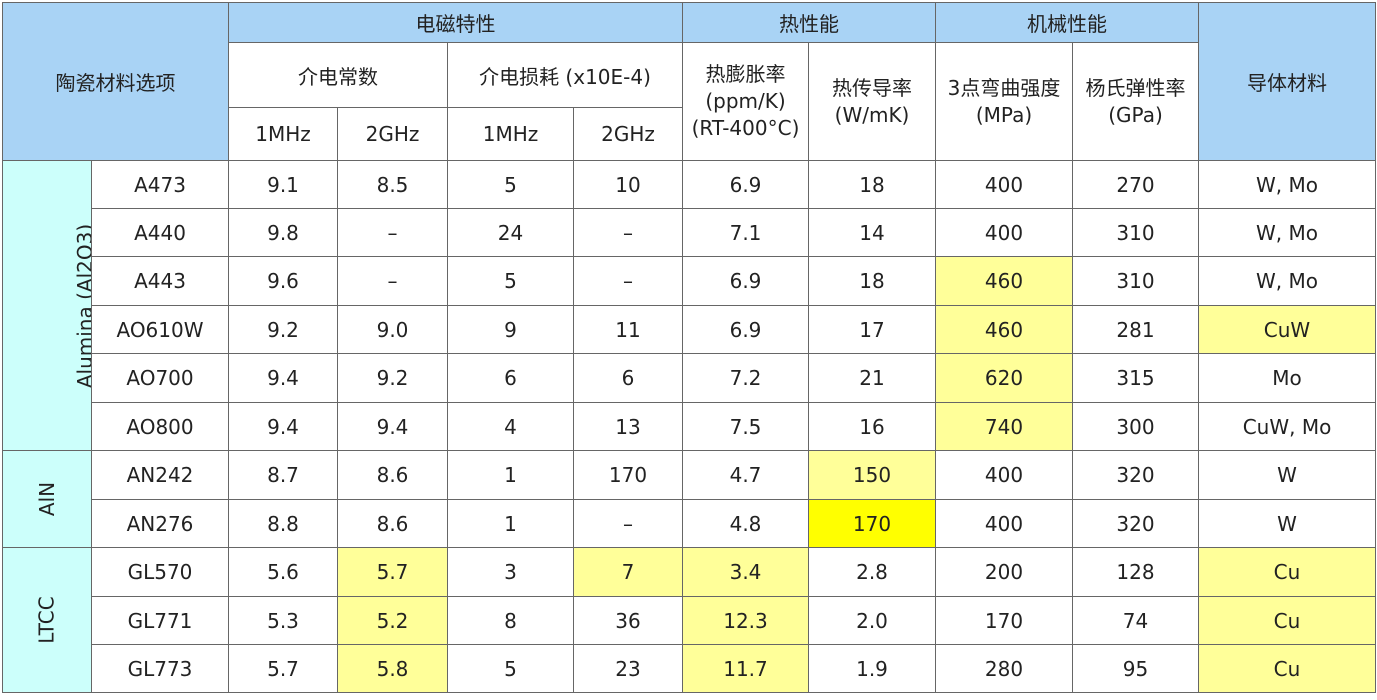 This screenshot has width=1377, height=700. Describe the element at coordinates (510, 426) in the screenshot. I see `cell-df-1mhz: 4` at that location.